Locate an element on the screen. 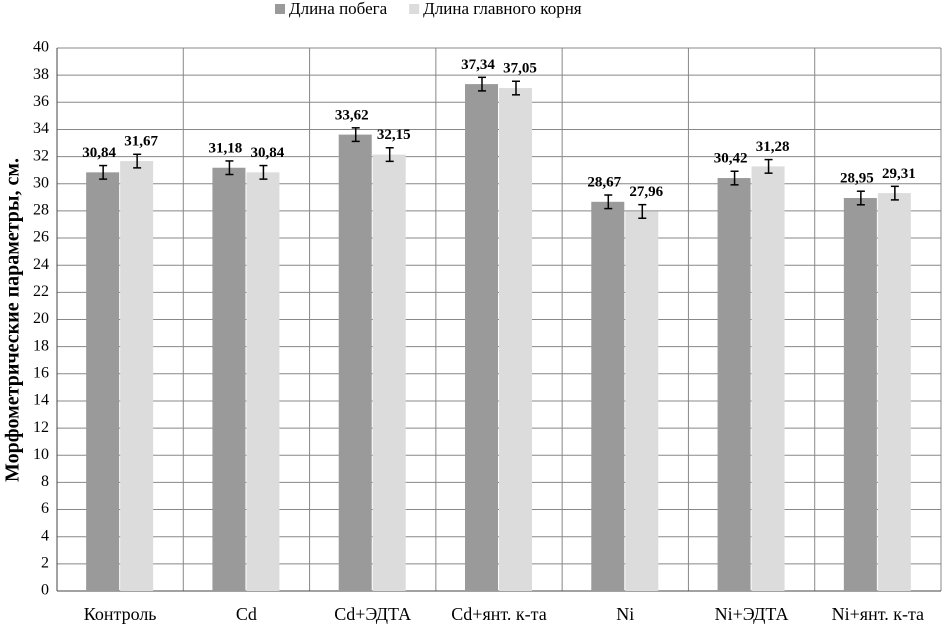 The image size is (943, 633). y-tick-label: 10 is located at coordinates (41, 454).